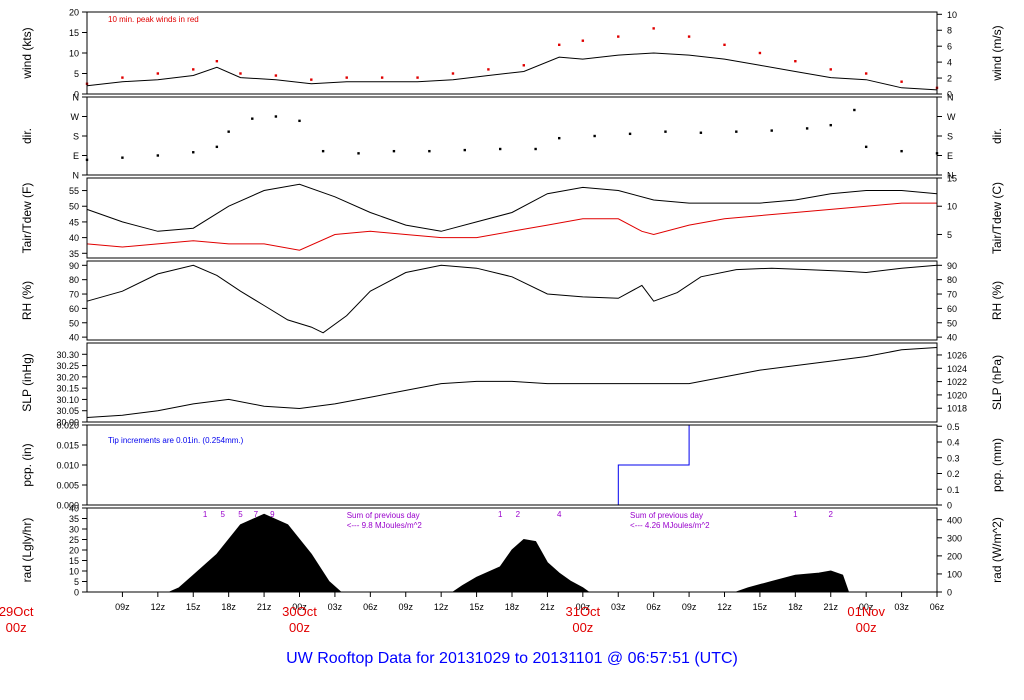  Describe the element at coordinates (176, 440) in the screenshot. I see `pcp-annotation: Tip increments are 0.01in. (0.254mm.)` at that location.